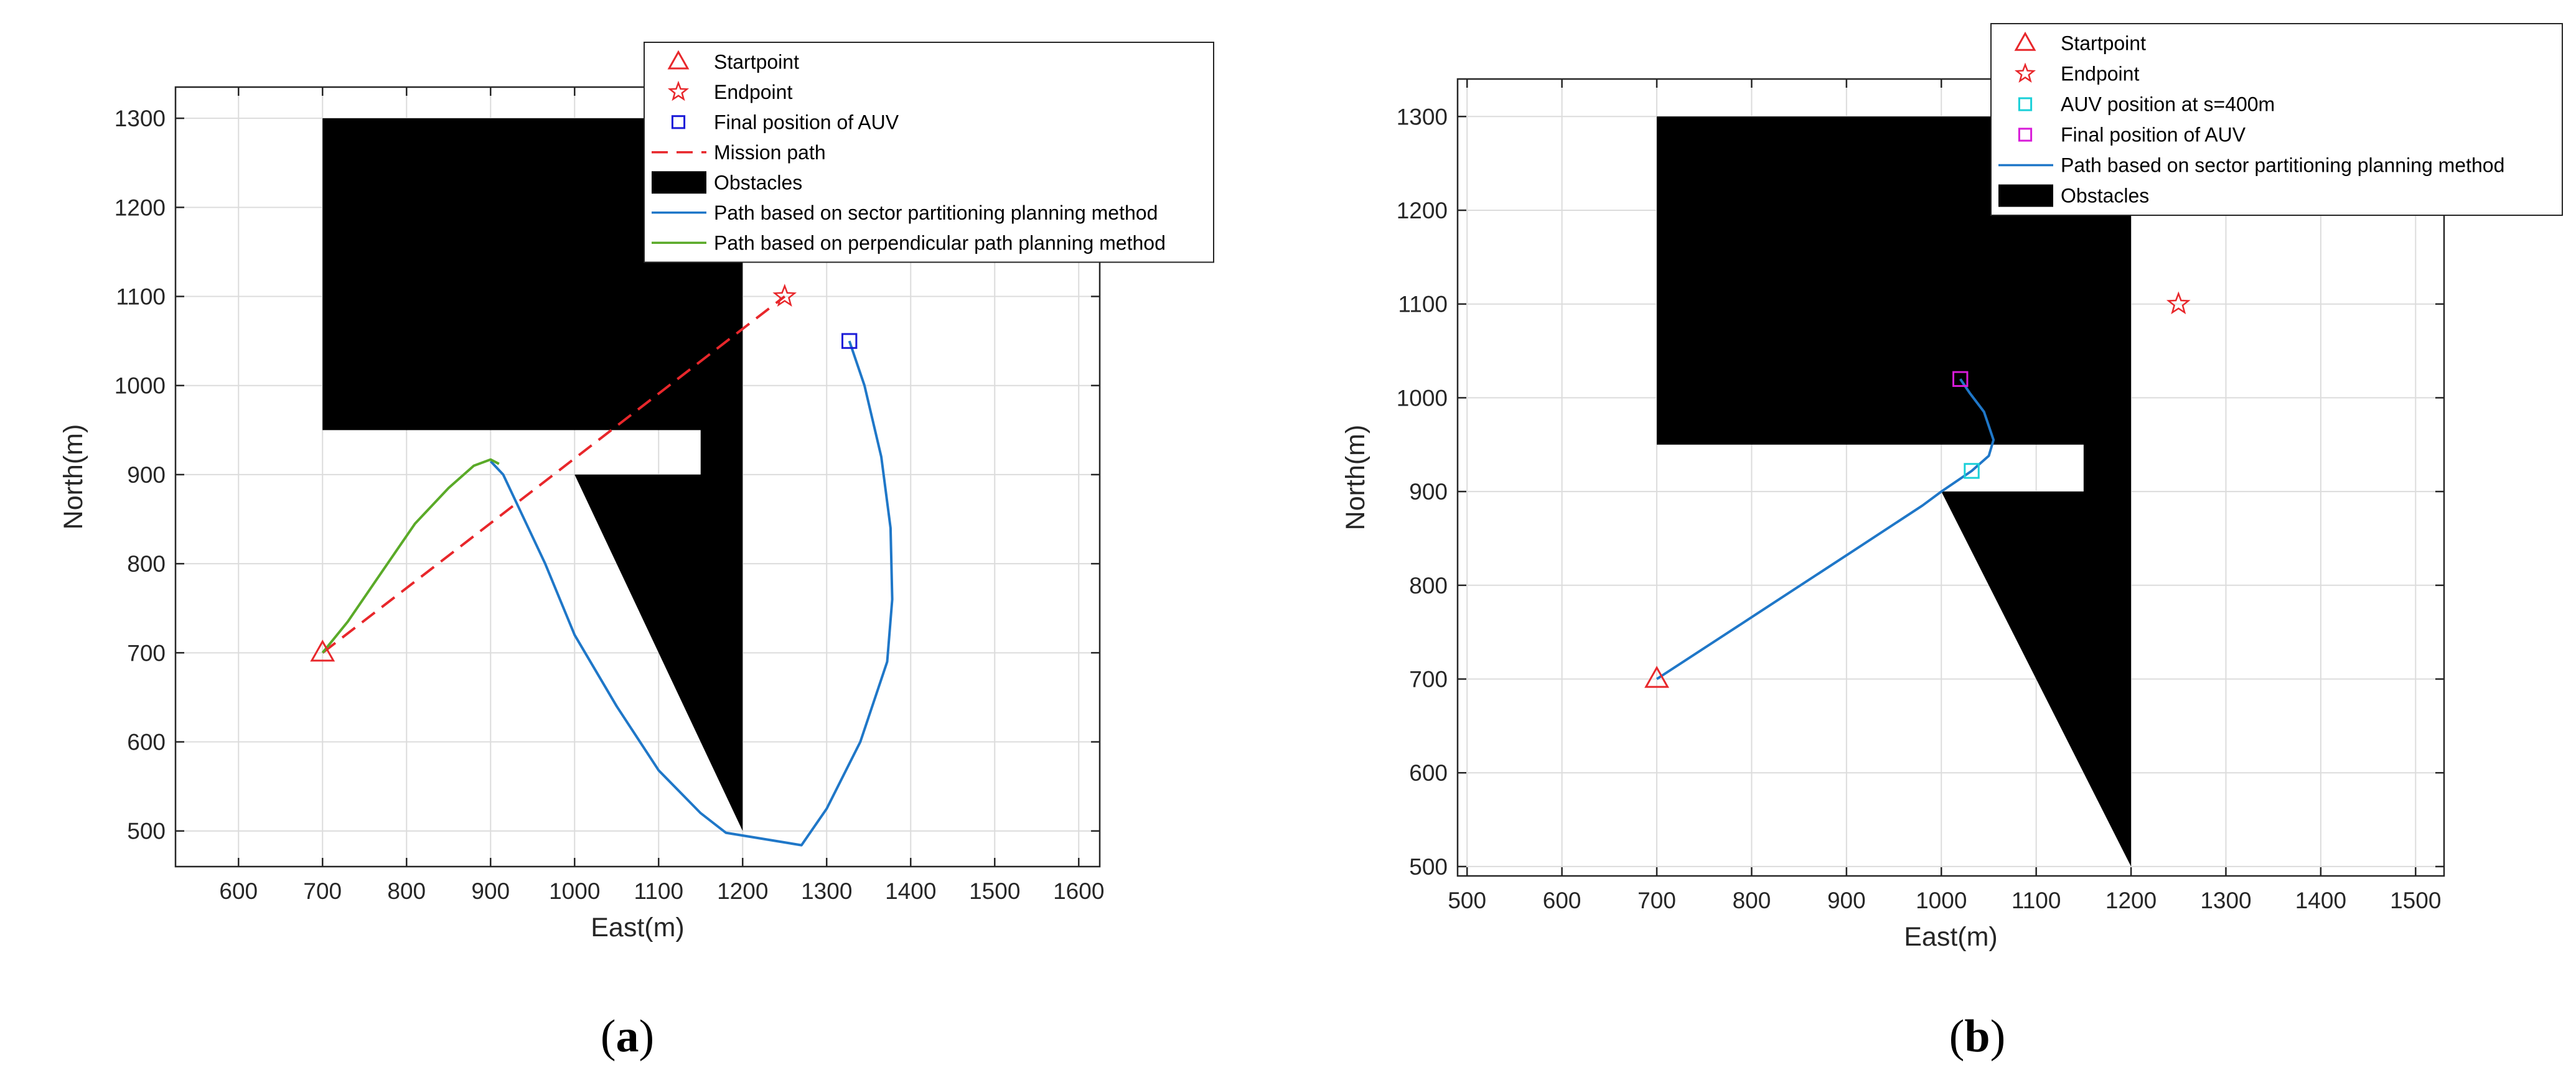 The height and width of the screenshot is (1075, 2576). I want to click on series-3-line, so click(554, 474).